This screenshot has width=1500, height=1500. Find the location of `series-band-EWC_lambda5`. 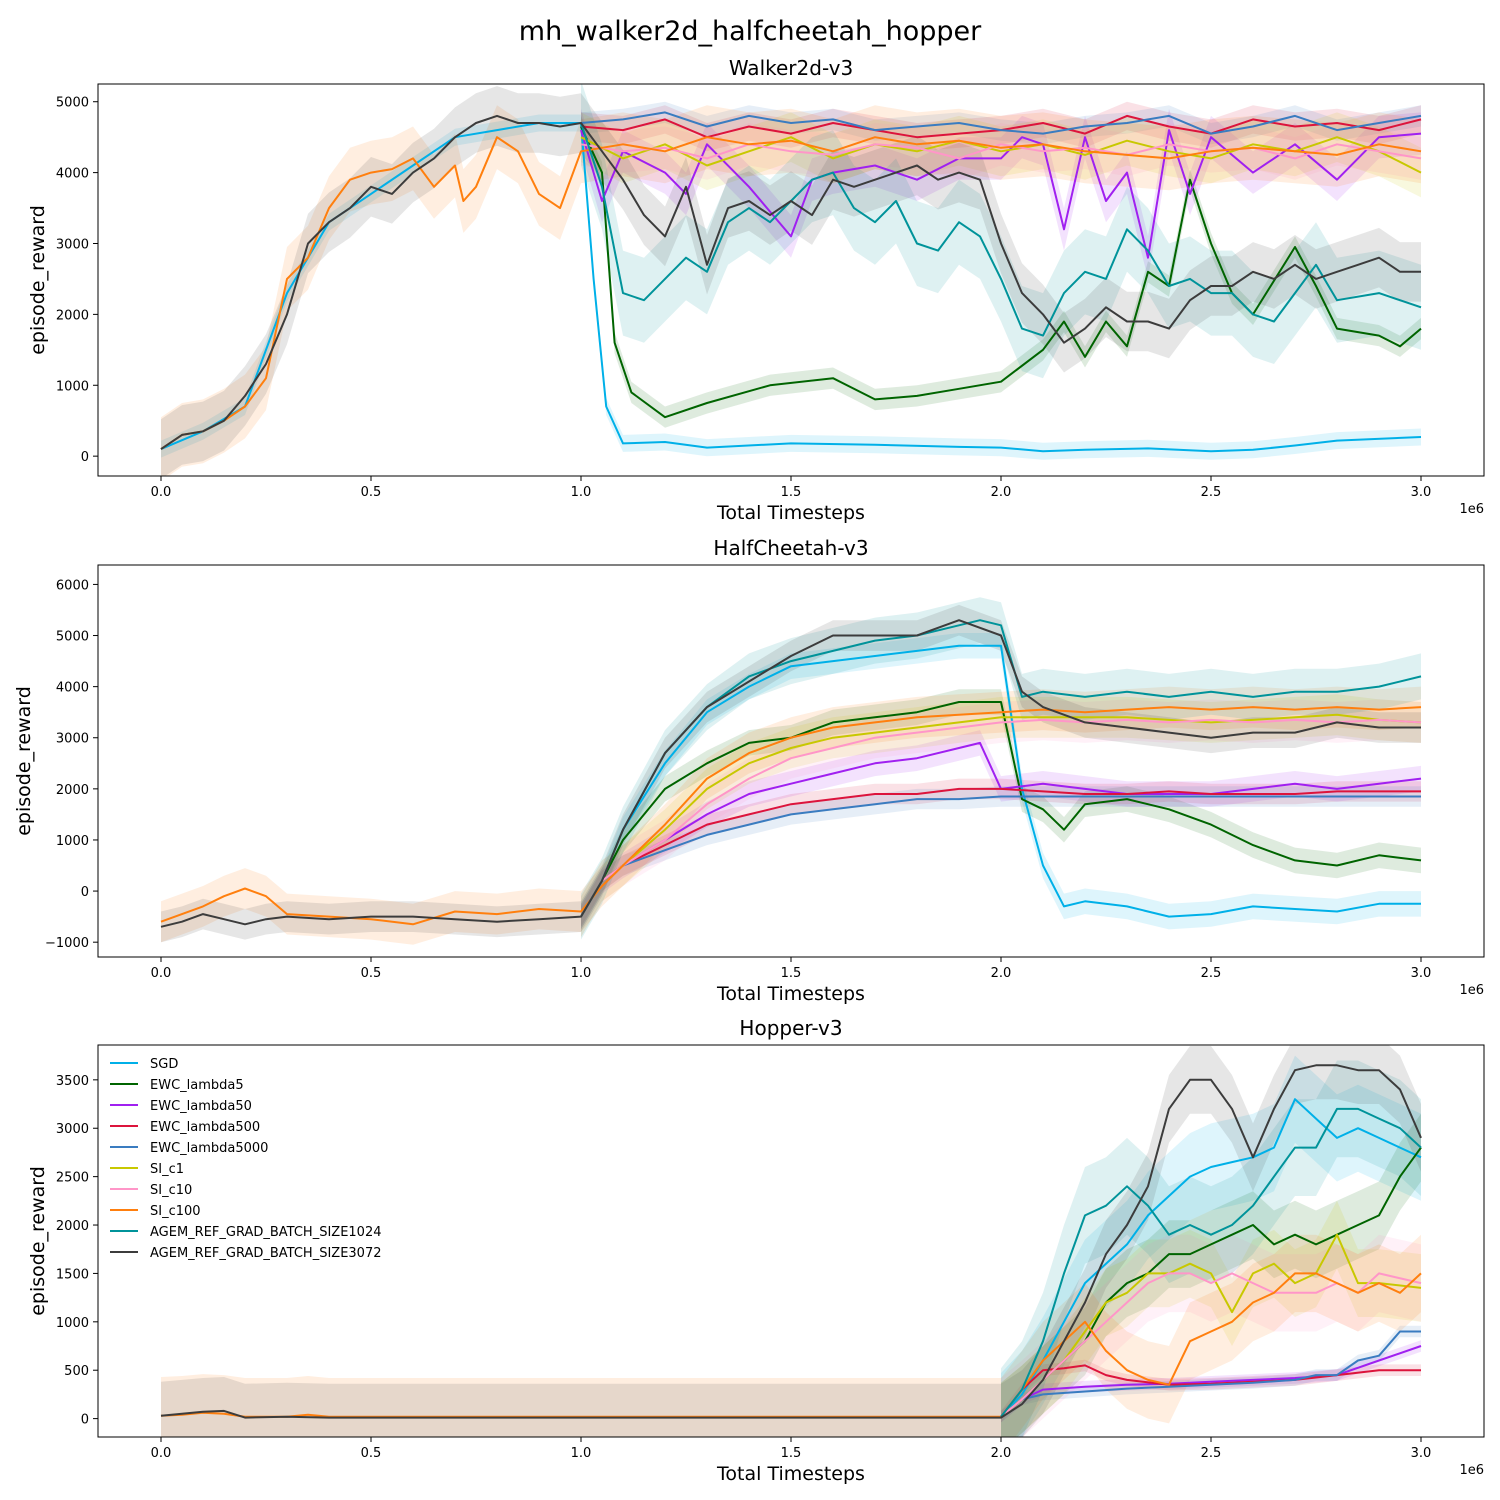

series-band-EWC_lambda5 is located at coordinates (1001, 809).